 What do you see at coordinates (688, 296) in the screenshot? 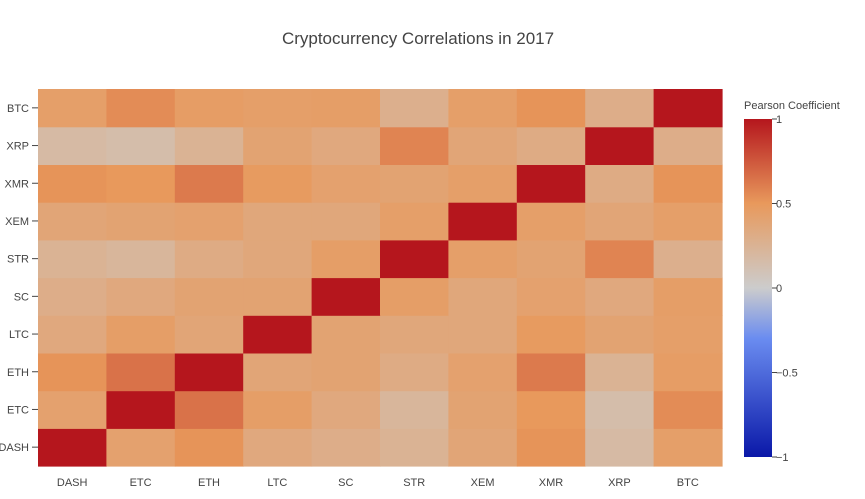
I see `heatmap-cell-sc-btc` at bounding box center [688, 296].